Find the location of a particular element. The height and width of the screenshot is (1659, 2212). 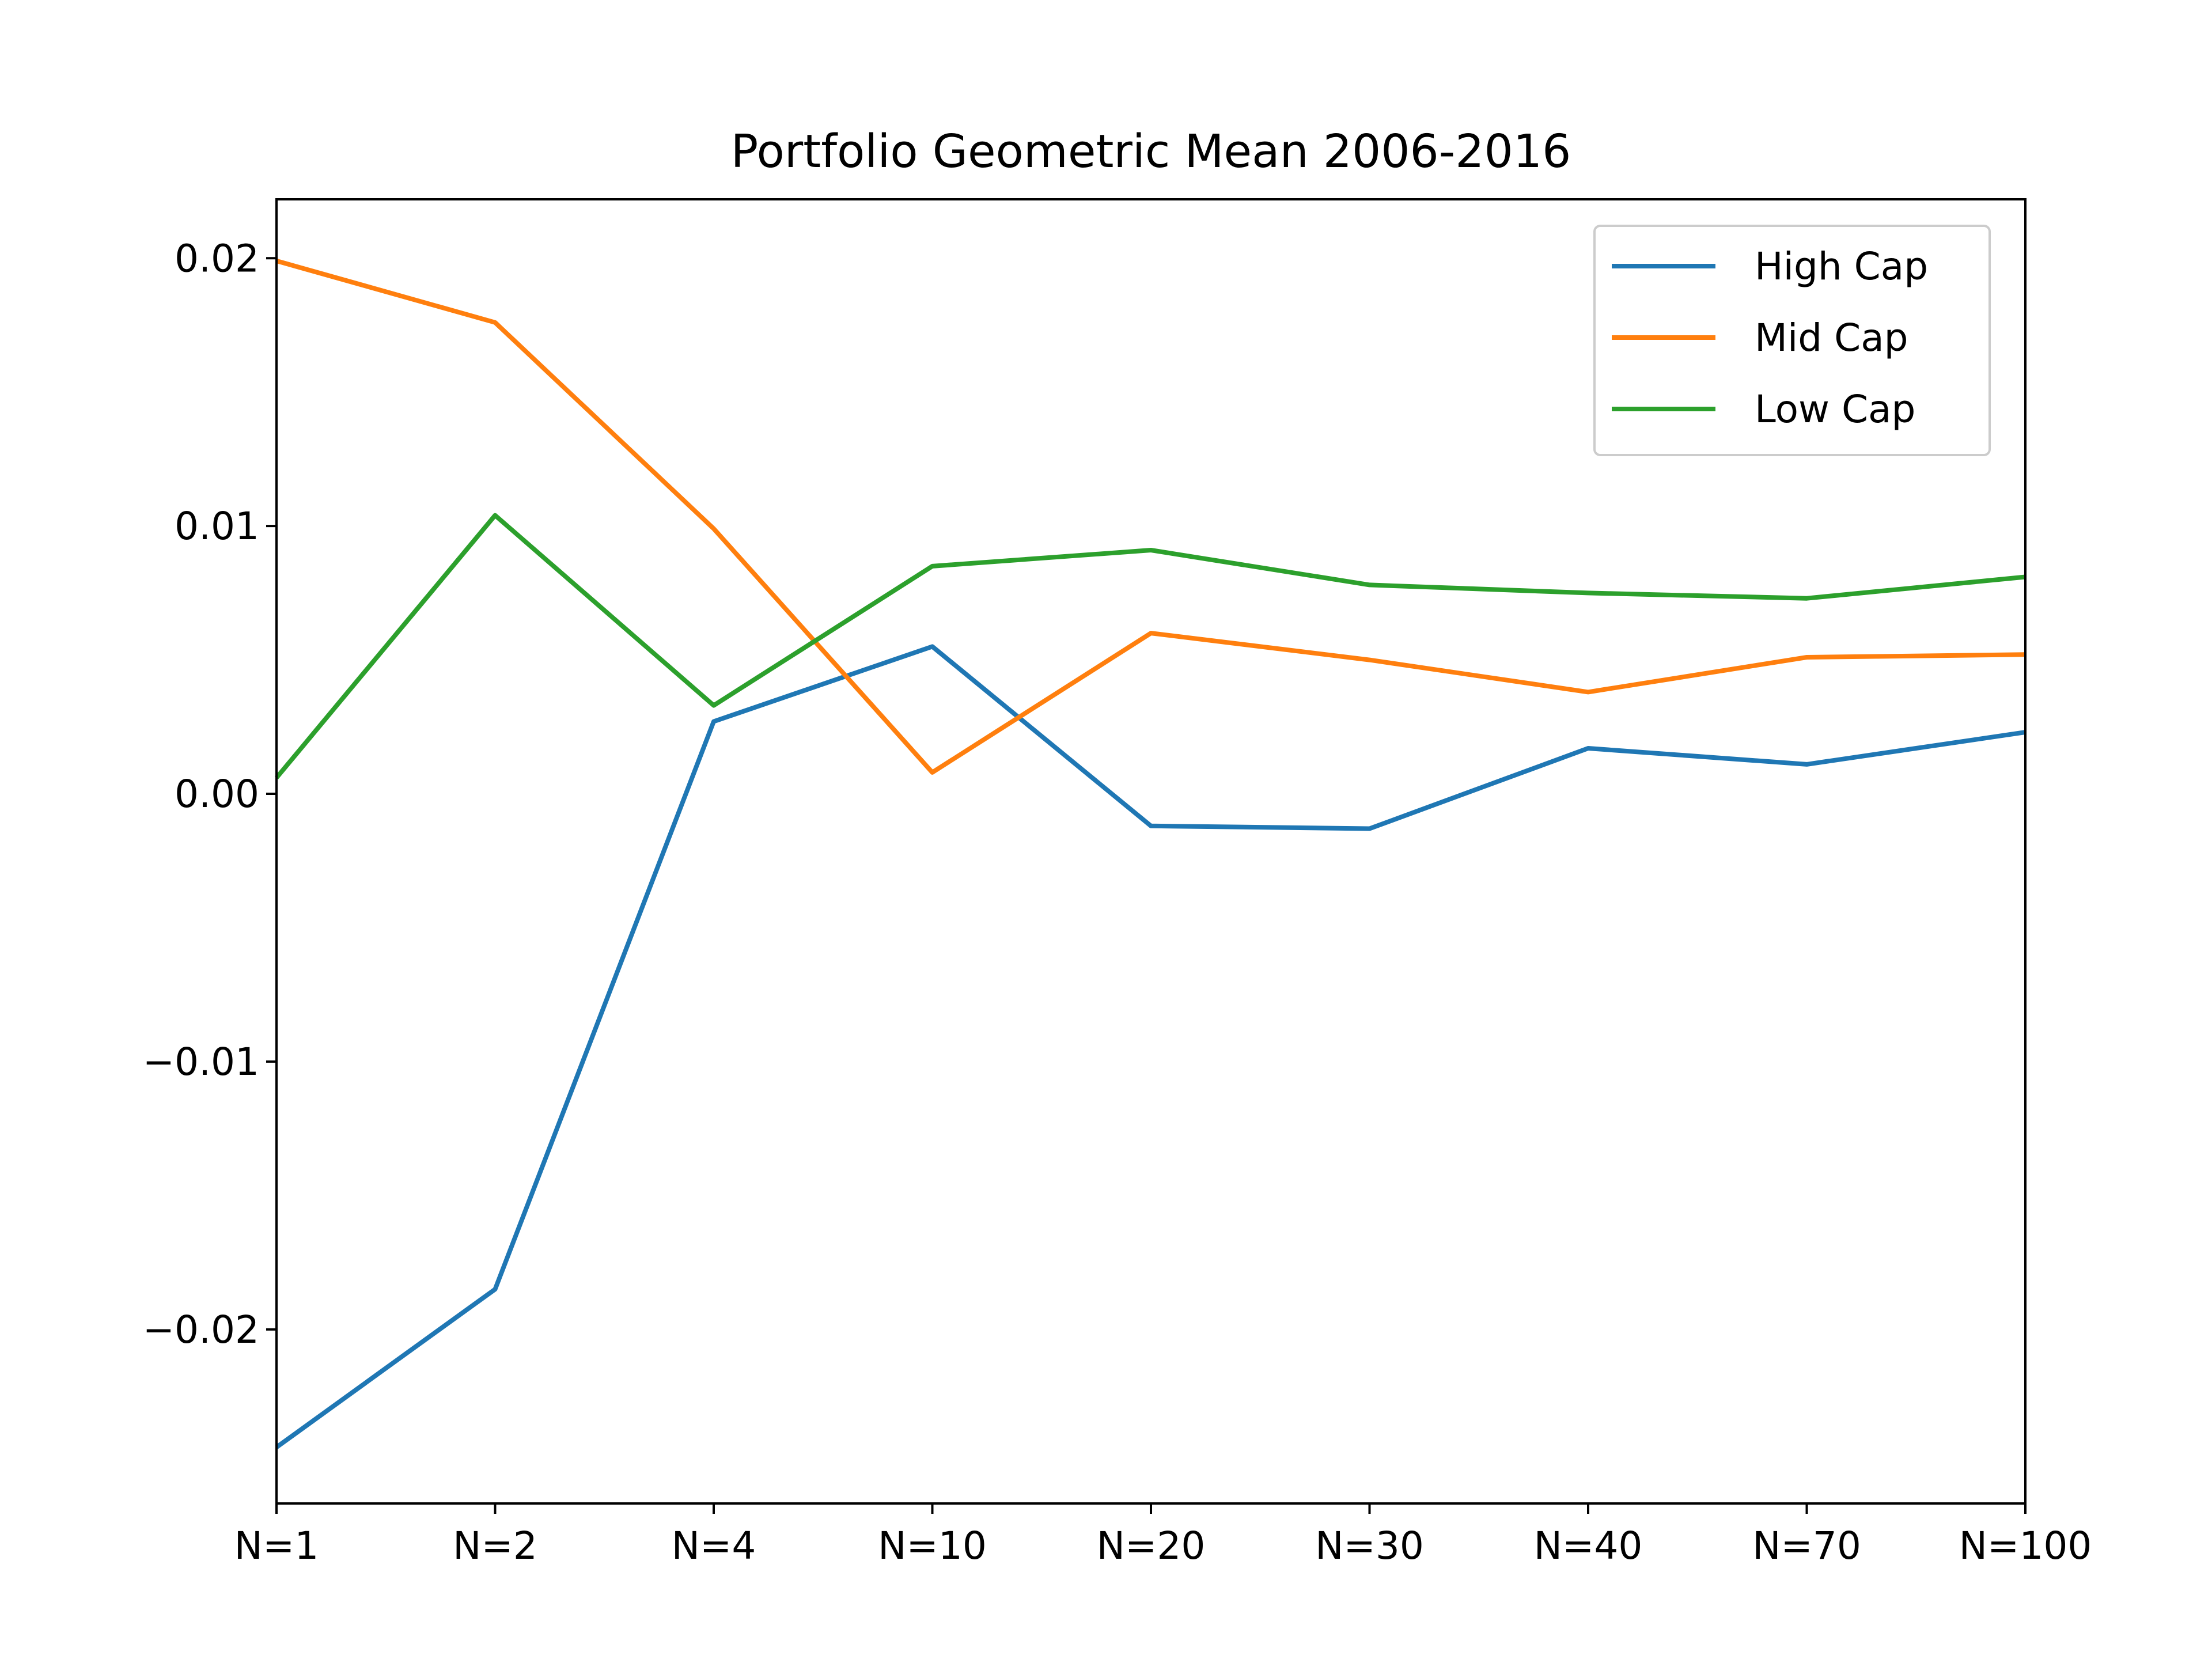

chart-title: Portfolio Geometric Mean 2006-2016 is located at coordinates (1151, 151).